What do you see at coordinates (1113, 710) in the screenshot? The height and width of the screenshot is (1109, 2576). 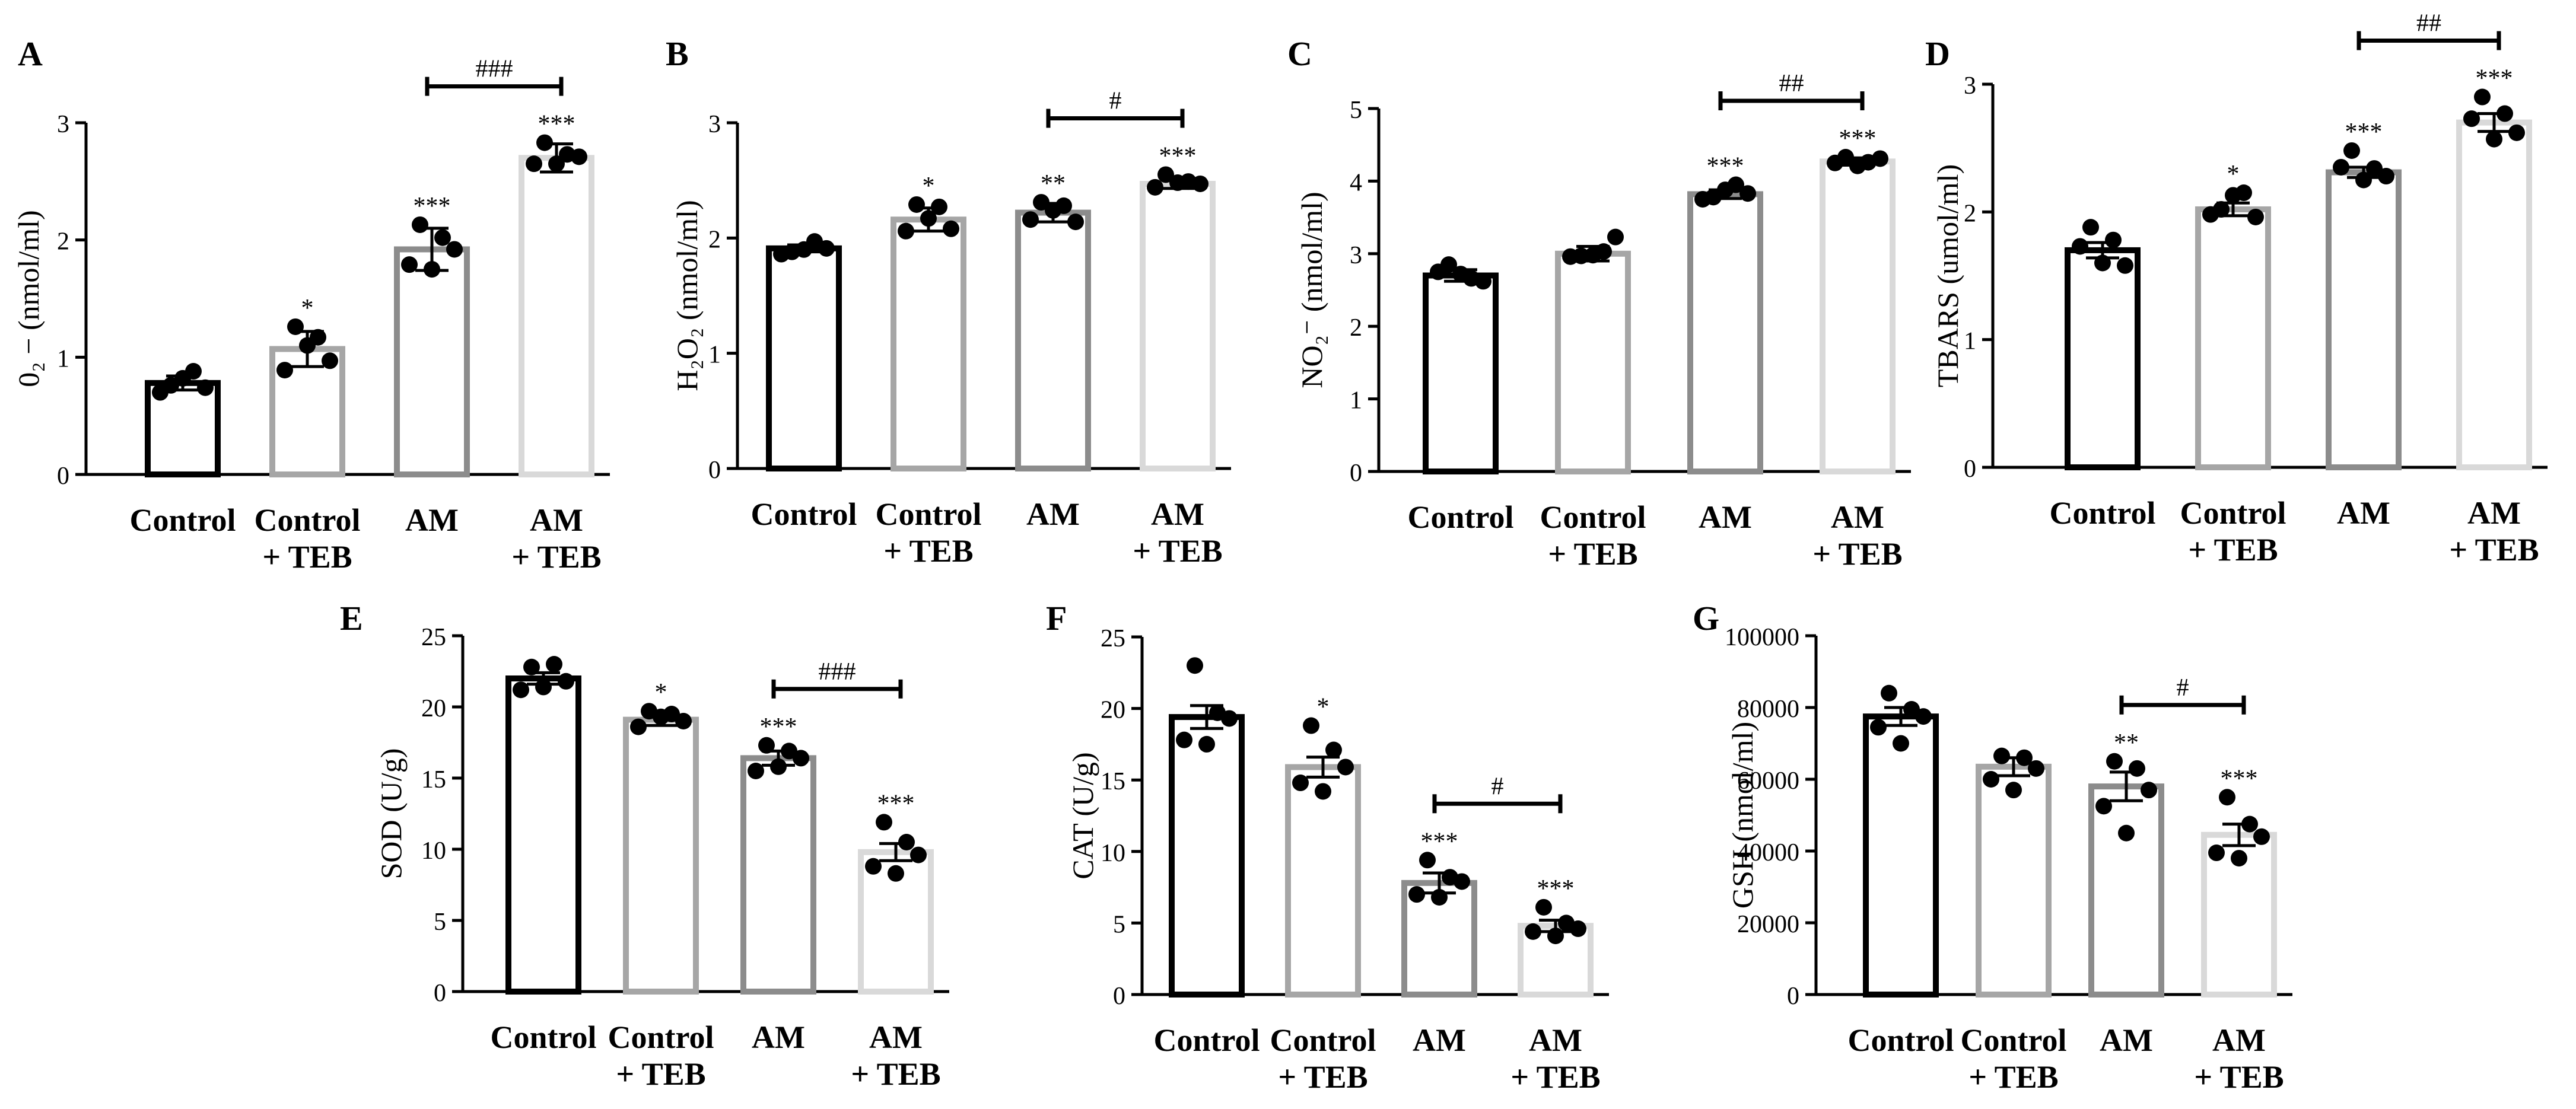 I see `y-tick-label: 20` at bounding box center [1113, 710].